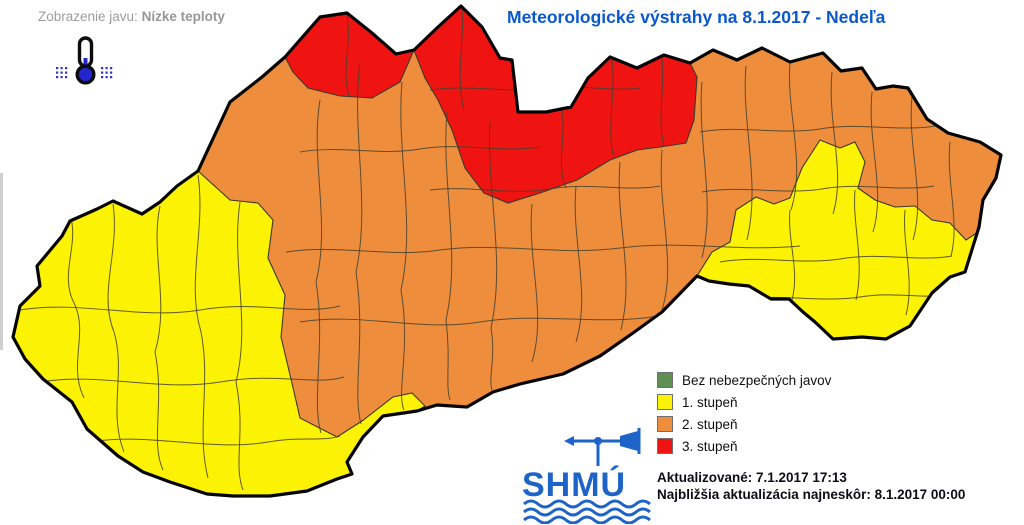  I want to click on logo-waves, so click(587, 511).